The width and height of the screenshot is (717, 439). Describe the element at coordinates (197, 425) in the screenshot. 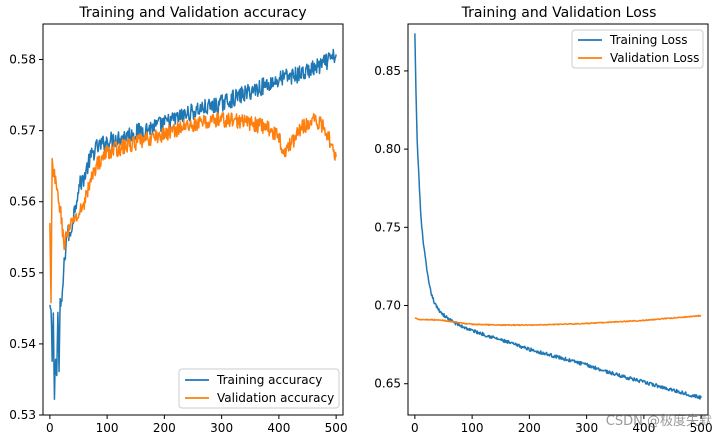

I see `accuracy-x-ticks: 0 100 200 300 400 500` at that location.